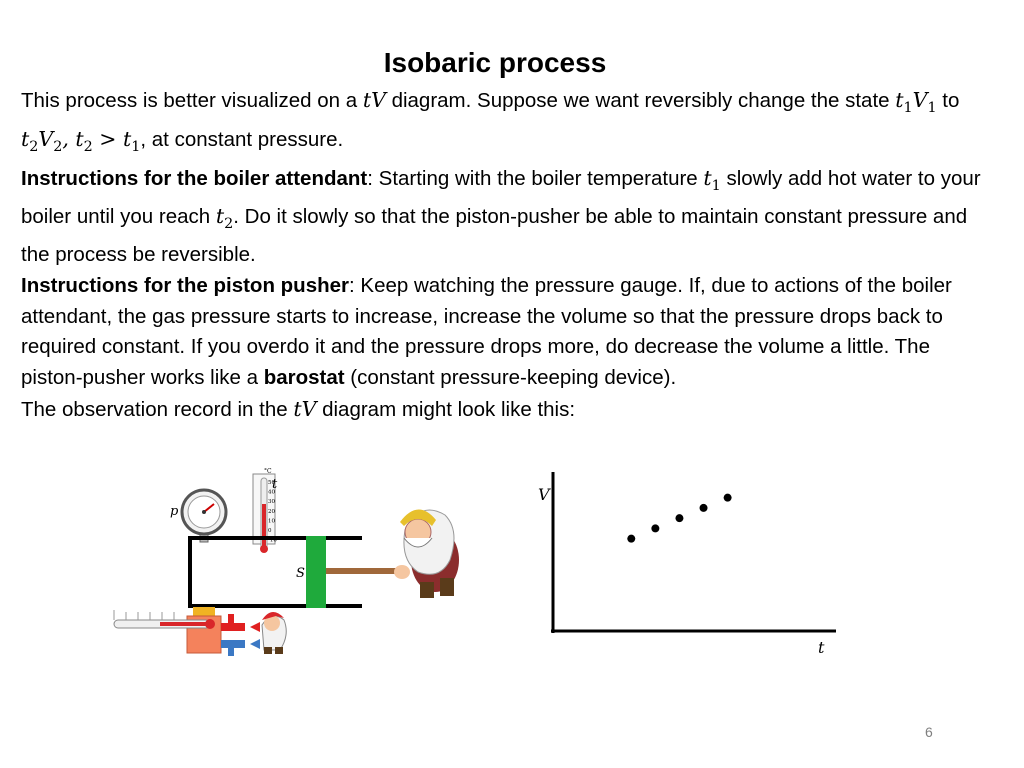 The image size is (1024, 768). What do you see at coordinates (271, 483) in the screenshot?
I see `thermometer-tick-label: 50` at bounding box center [271, 483].